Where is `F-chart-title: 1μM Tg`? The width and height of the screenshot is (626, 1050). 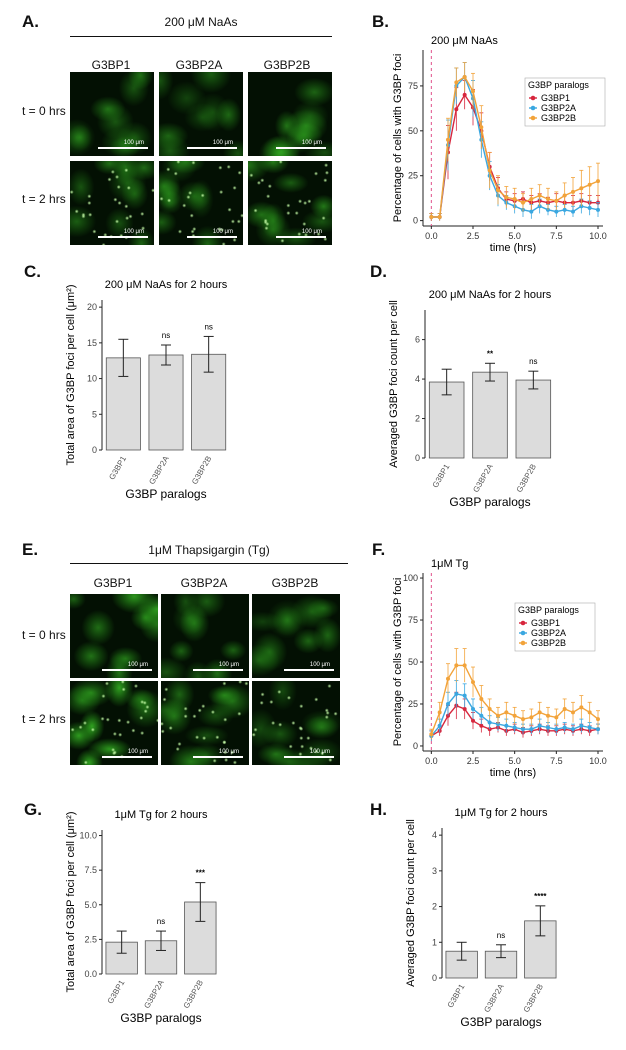
F-chart-title: 1μM Tg is located at coordinates (449, 564).